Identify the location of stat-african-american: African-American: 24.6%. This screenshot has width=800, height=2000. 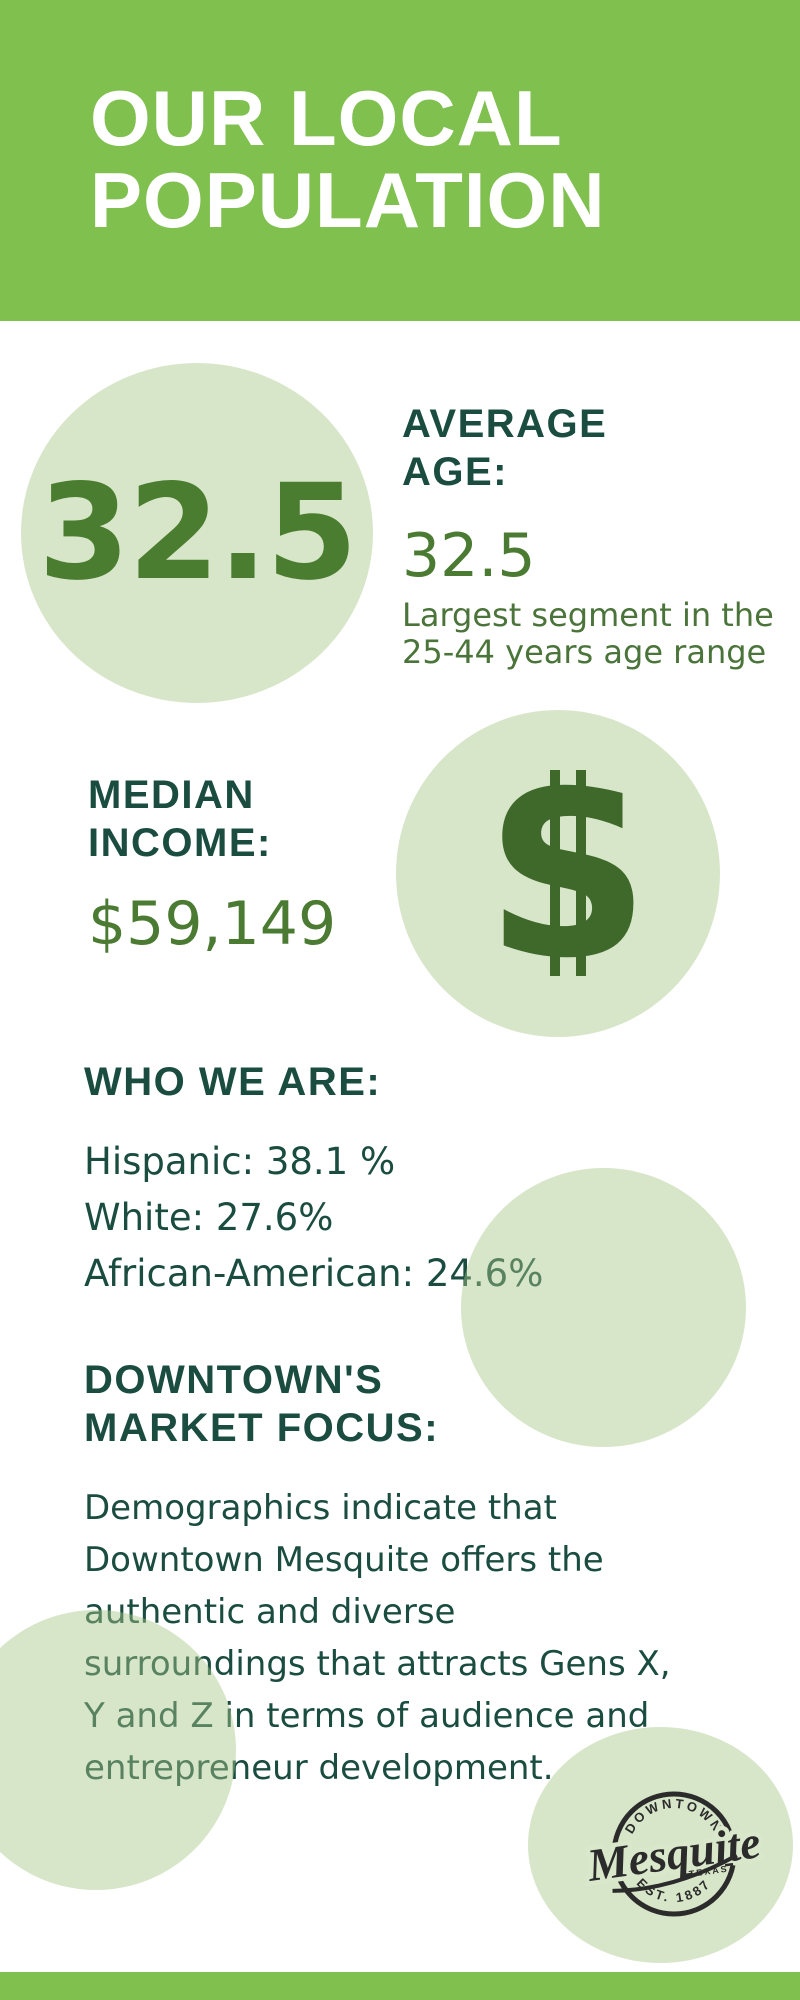
(314, 1273).